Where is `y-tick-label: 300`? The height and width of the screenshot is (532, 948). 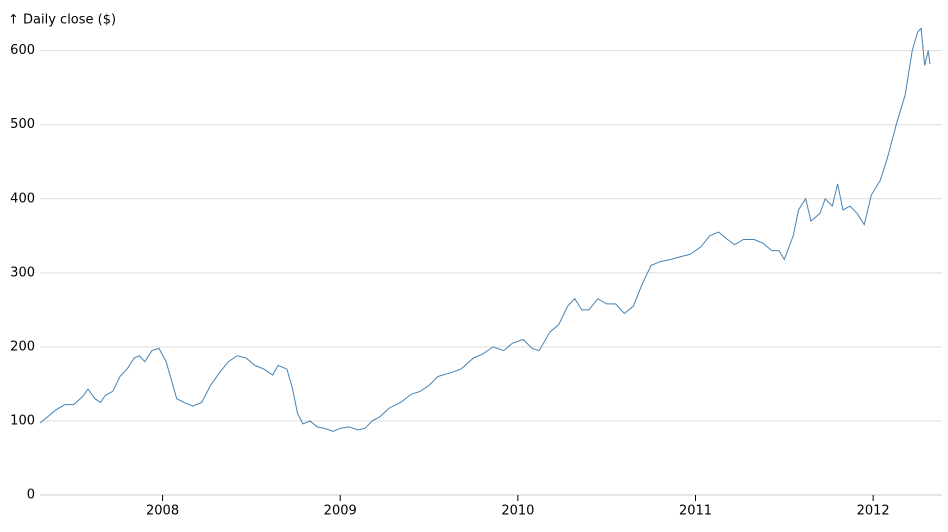 y-tick-label: 300 is located at coordinates (22, 272).